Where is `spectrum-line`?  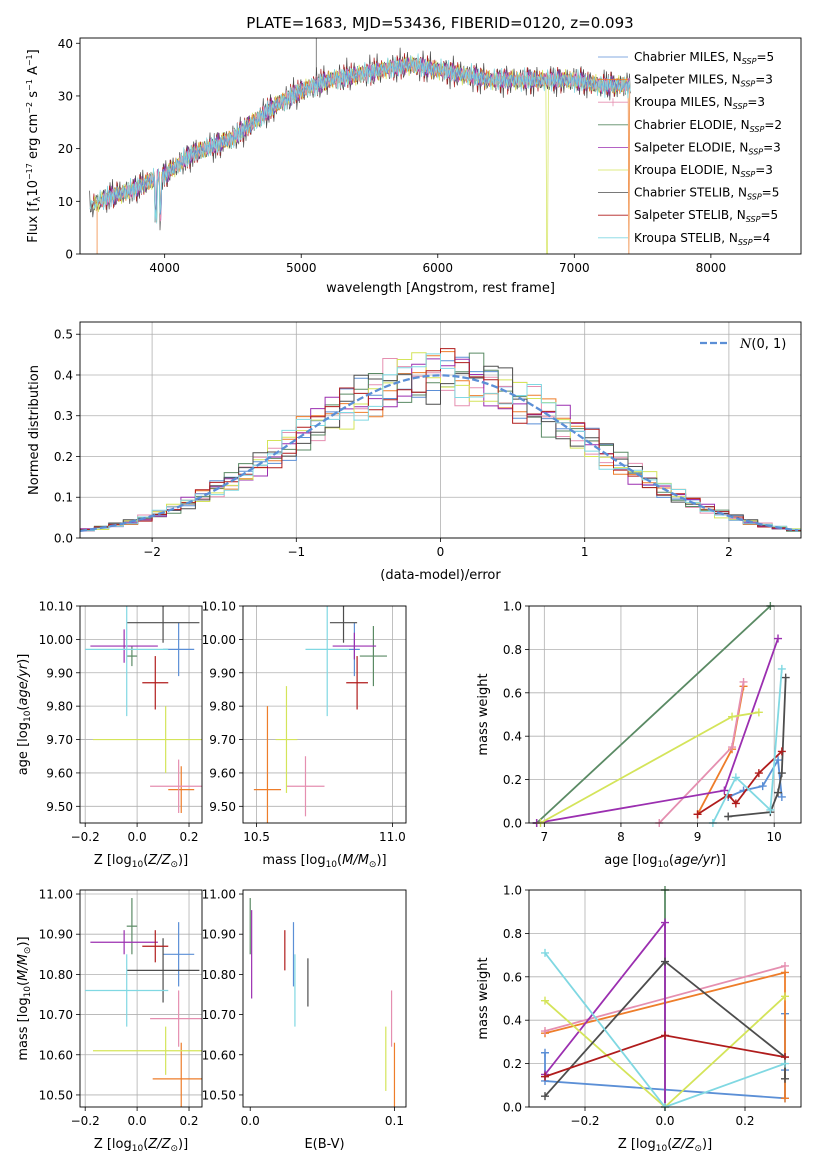
spectrum-line is located at coordinates (360, 138).